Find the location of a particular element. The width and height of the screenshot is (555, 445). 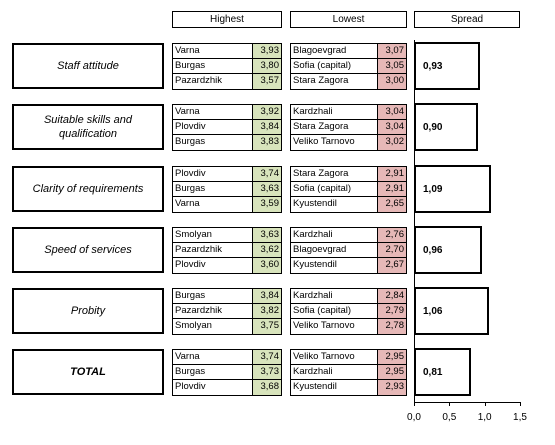

score-value: 2,93 is located at coordinates (391, 387).